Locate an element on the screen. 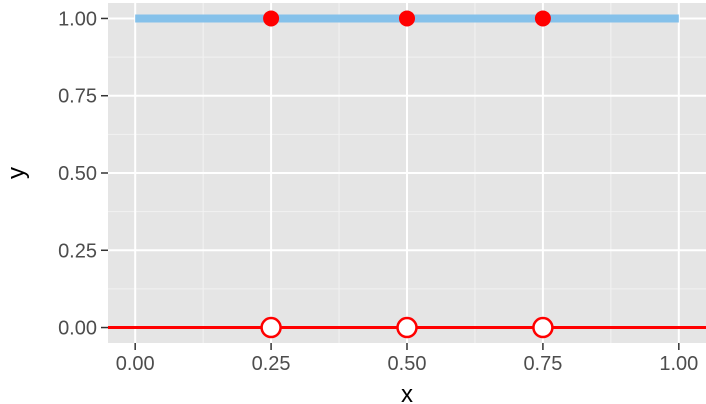 The width and height of the screenshot is (706, 404). y-tick-label: 0.75 is located at coordinates (77, 97).